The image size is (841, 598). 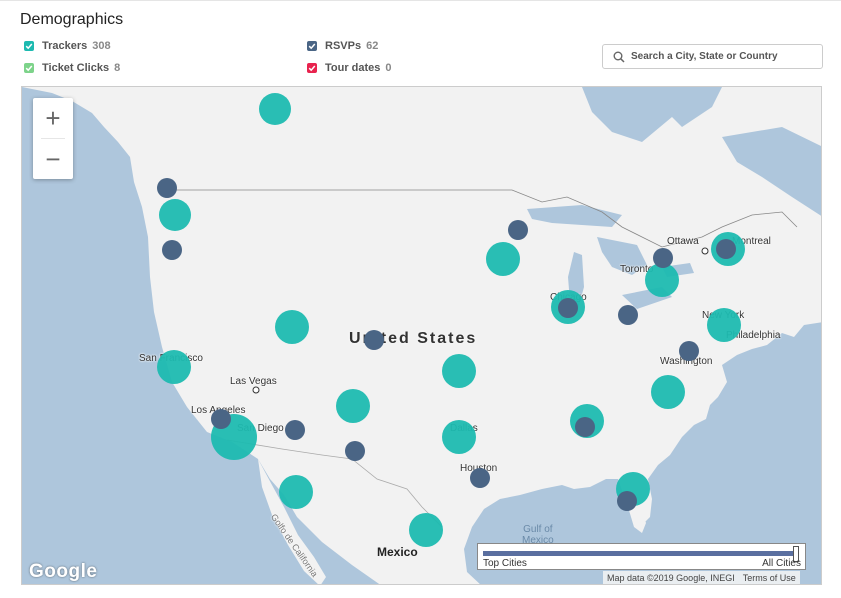 I want to click on legend-tour-dates: Tour dates 0, so click(x=349, y=68).